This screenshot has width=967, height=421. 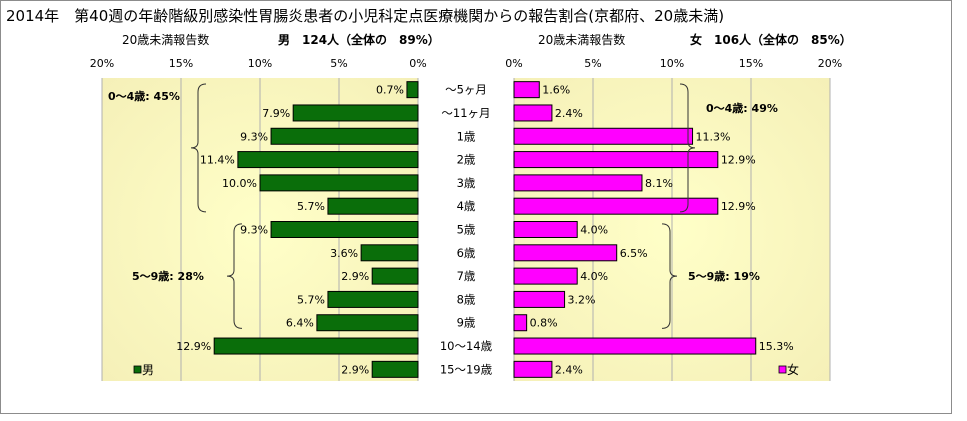 I want to click on bar-data-label: 11.4%, so click(x=217, y=160).